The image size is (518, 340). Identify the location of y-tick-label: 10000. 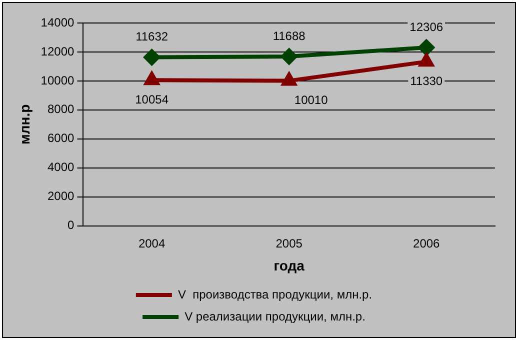
(57, 80).